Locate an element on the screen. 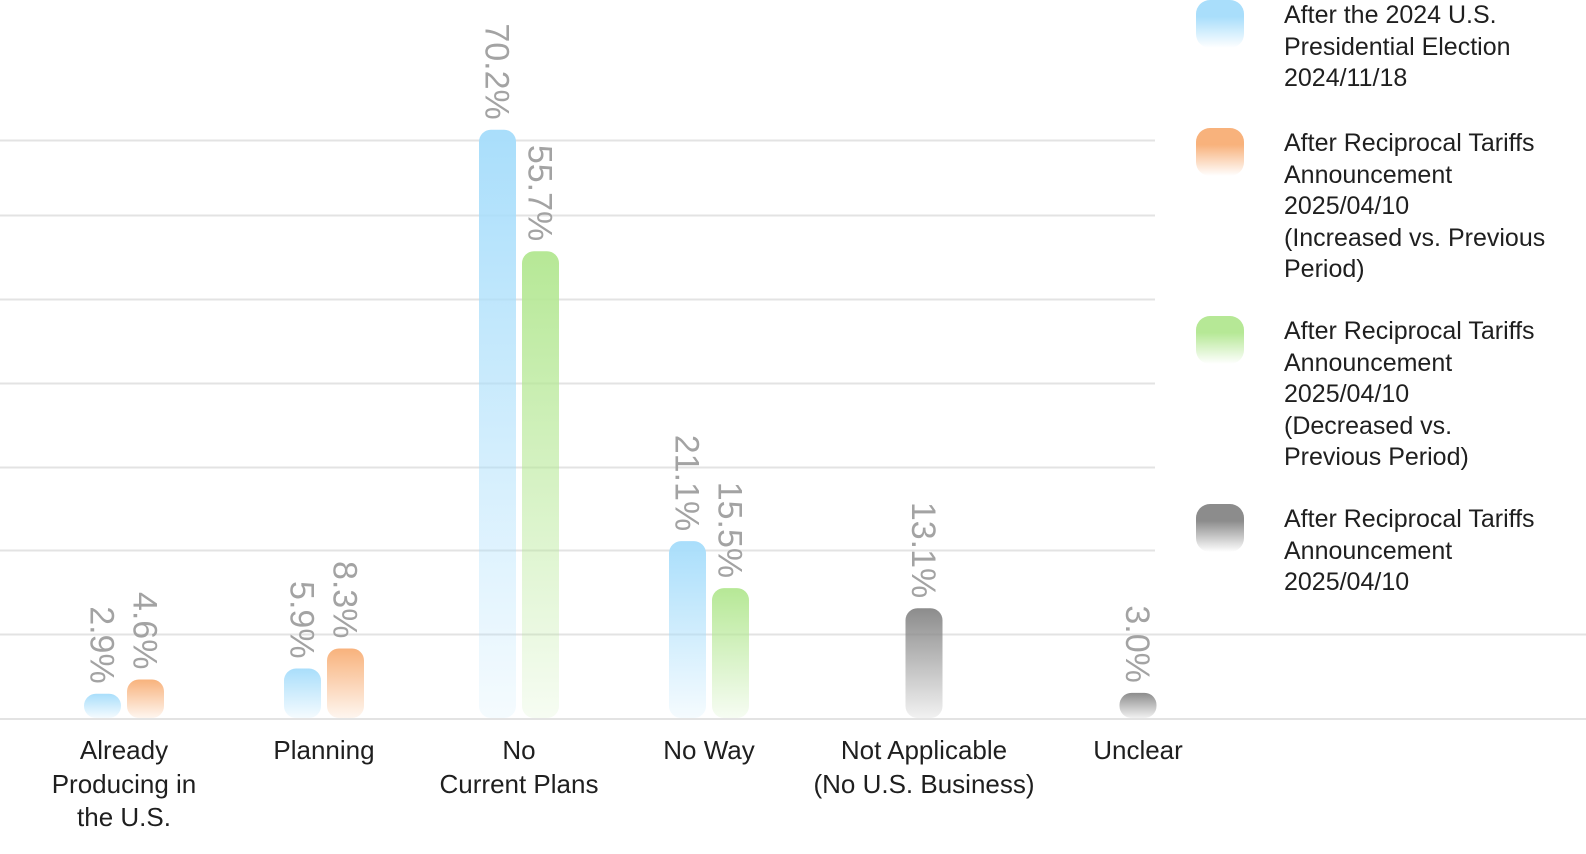 This screenshot has width=1586, height=854. data-label: 5.9% is located at coordinates (302, 620).